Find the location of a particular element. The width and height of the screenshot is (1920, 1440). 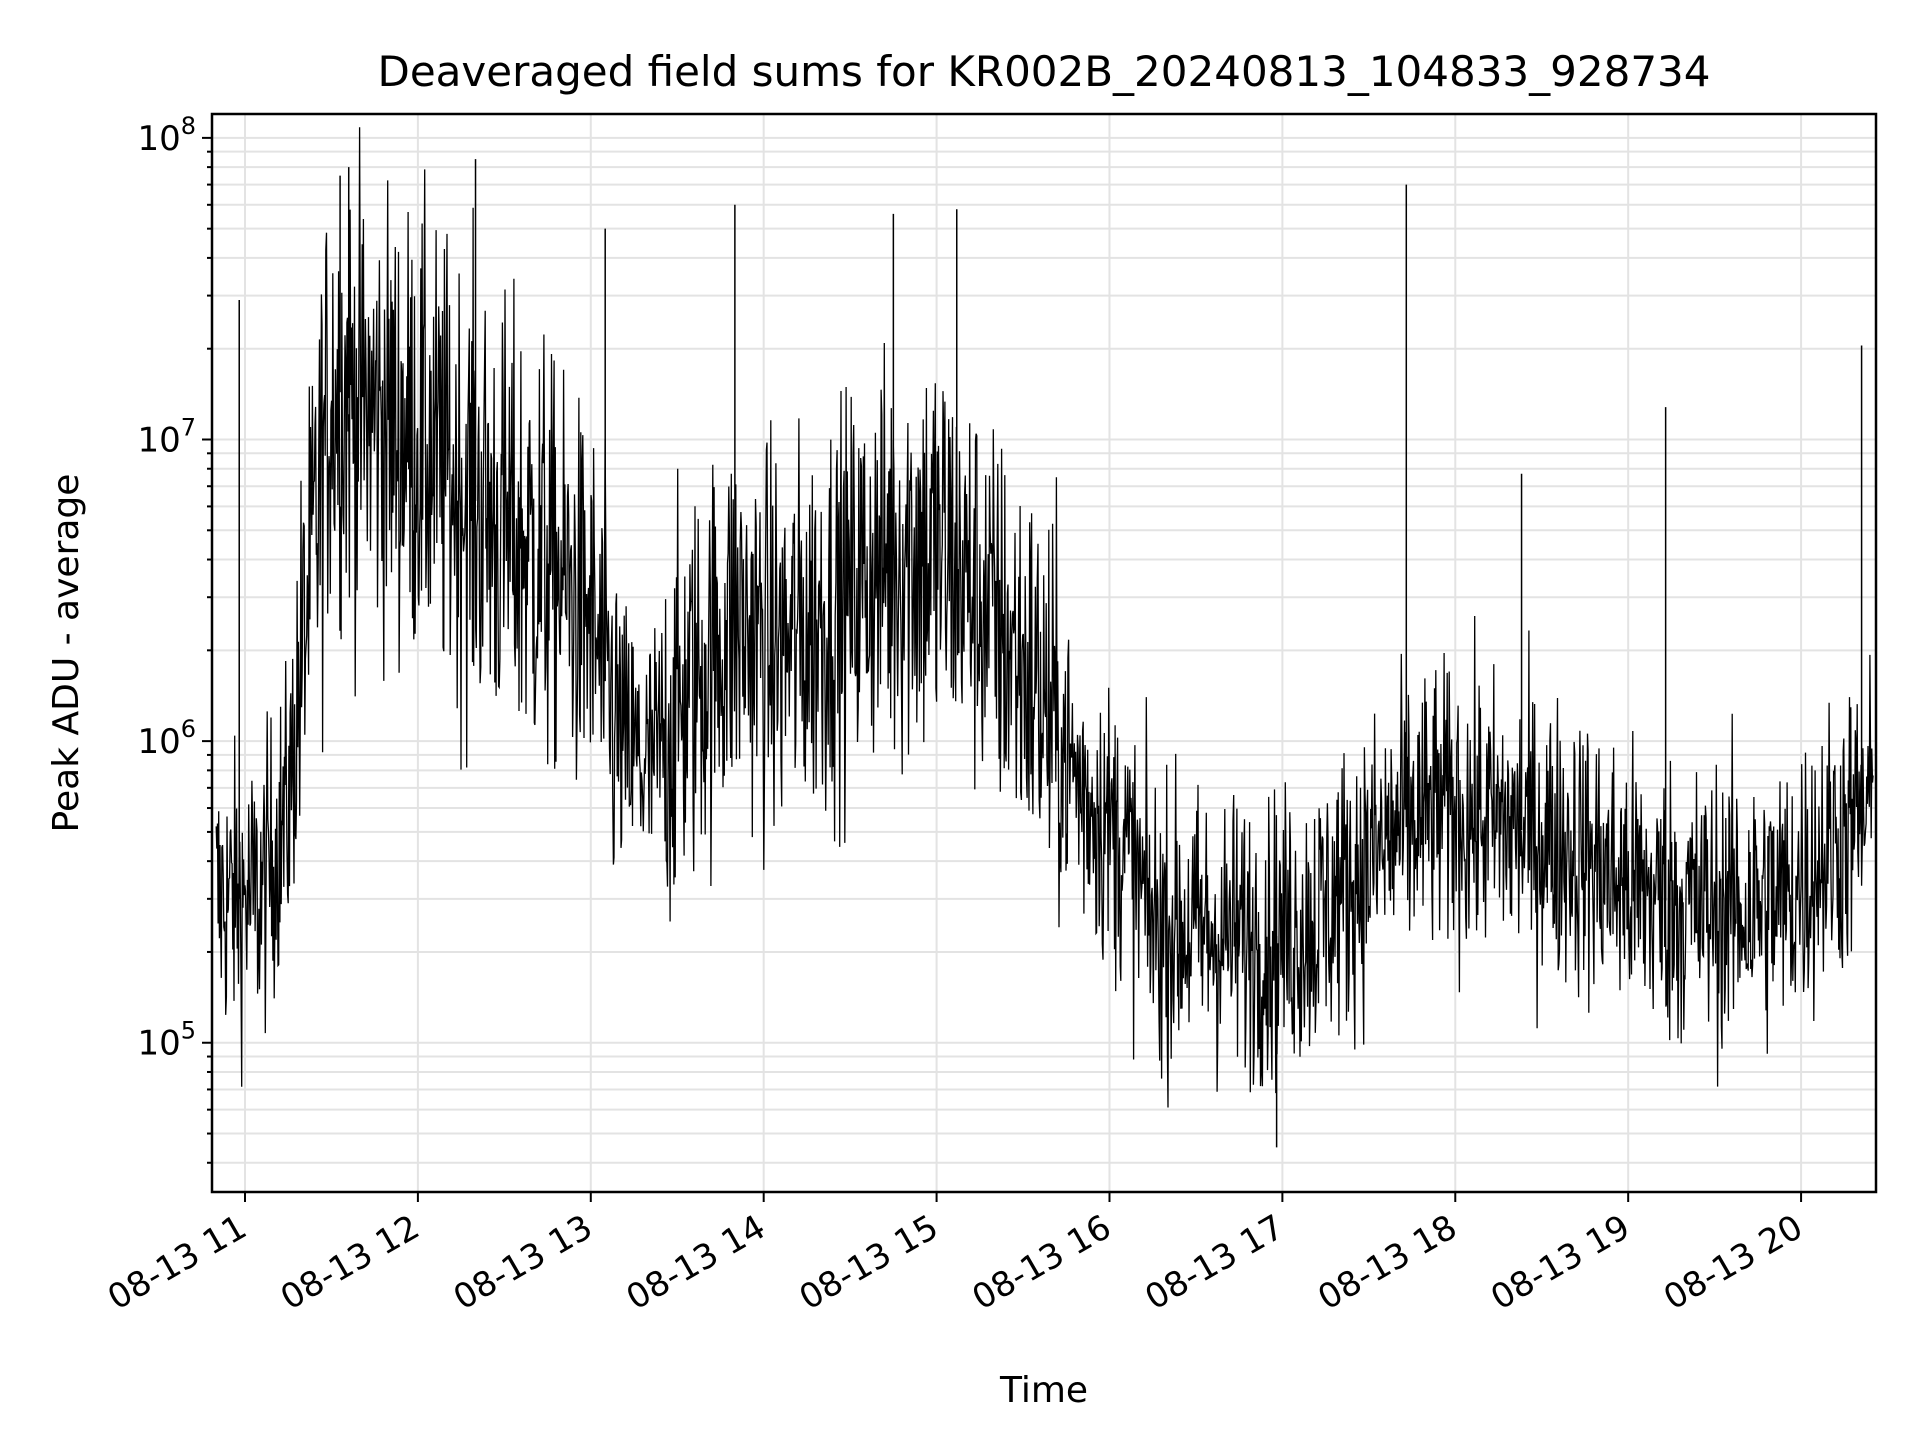

x-tick-label: 08-13 20 is located at coordinates (1733, 1262).